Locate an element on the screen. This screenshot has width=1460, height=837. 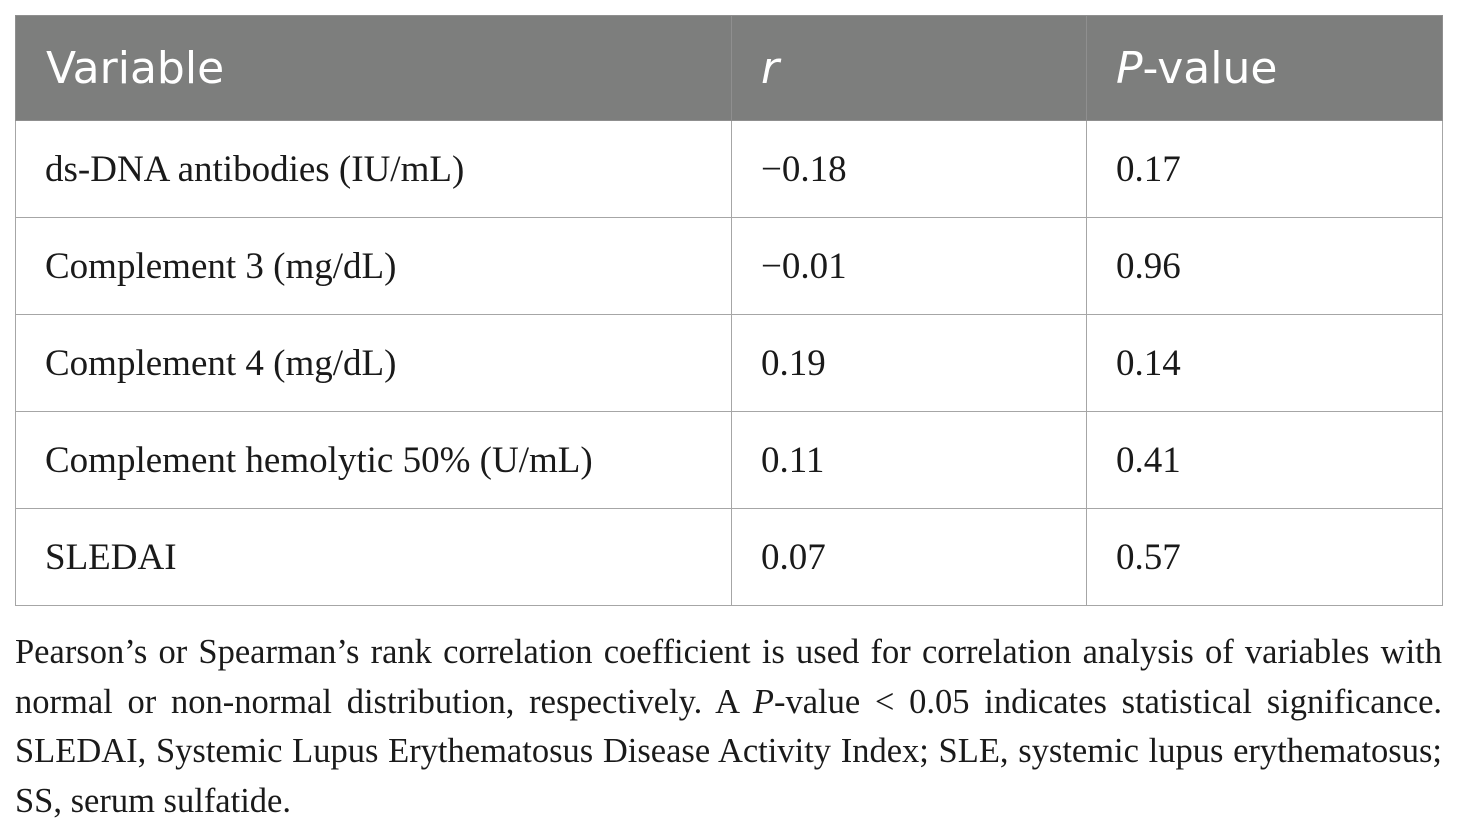
cell-variable: SLEDAI is located at coordinates (373, 557).